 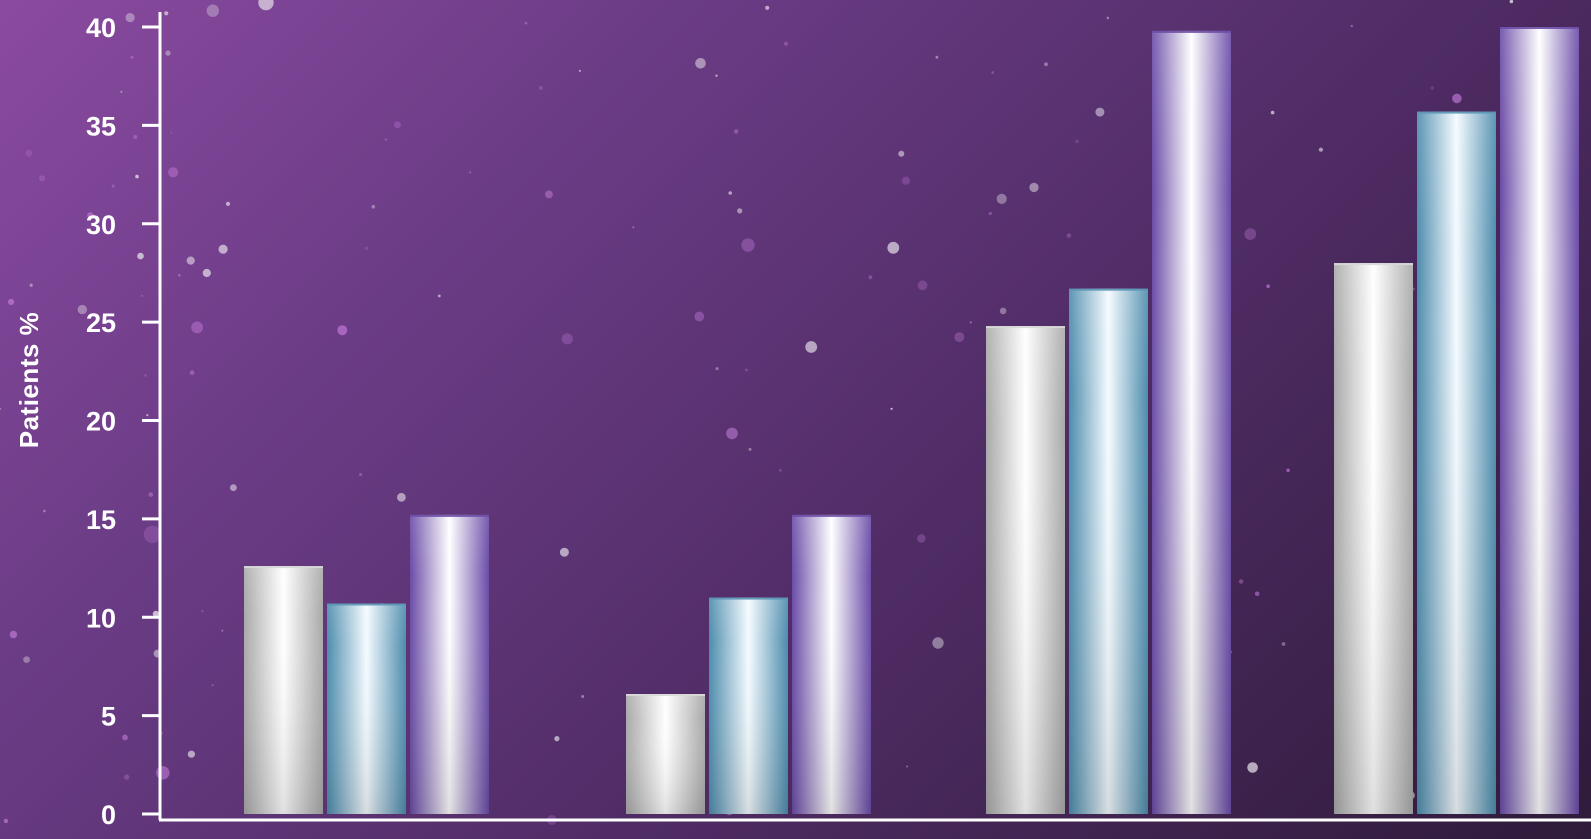 What do you see at coordinates (101, 126) in the screenshot?
I see `y-tick-label: 35` at bounding box center [101, 126].